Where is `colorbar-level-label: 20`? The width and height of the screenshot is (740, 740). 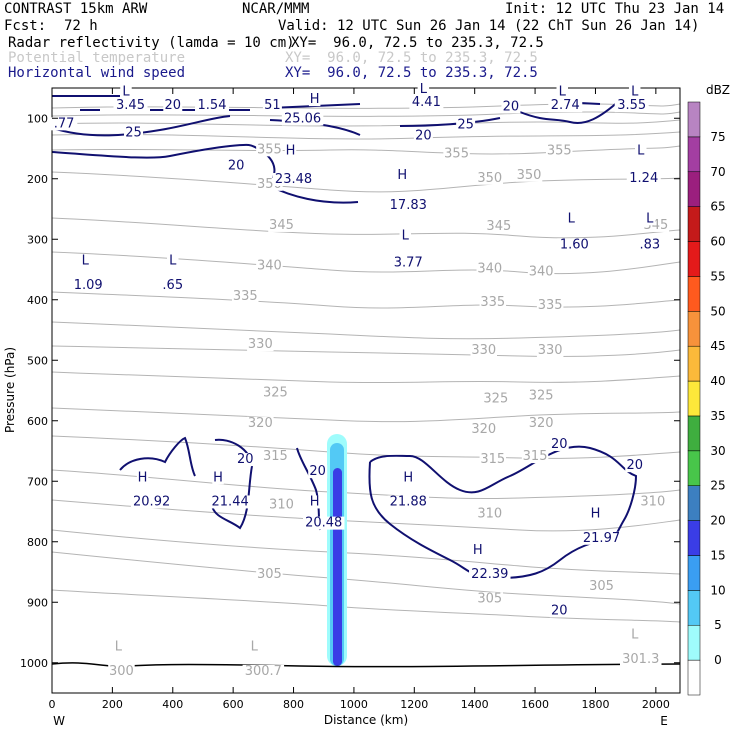
colorbar-level-label: 20 is located at coordinates (717, 521).